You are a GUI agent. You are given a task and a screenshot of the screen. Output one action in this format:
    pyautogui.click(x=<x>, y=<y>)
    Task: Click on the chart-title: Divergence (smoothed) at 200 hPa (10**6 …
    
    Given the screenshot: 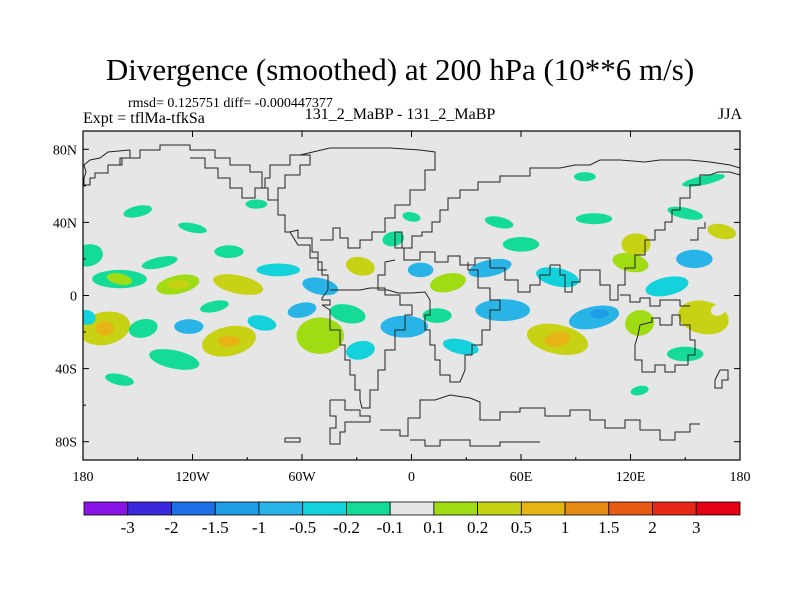 What is the action you would take?
    pyautogui.click(x=400, y=69)
    